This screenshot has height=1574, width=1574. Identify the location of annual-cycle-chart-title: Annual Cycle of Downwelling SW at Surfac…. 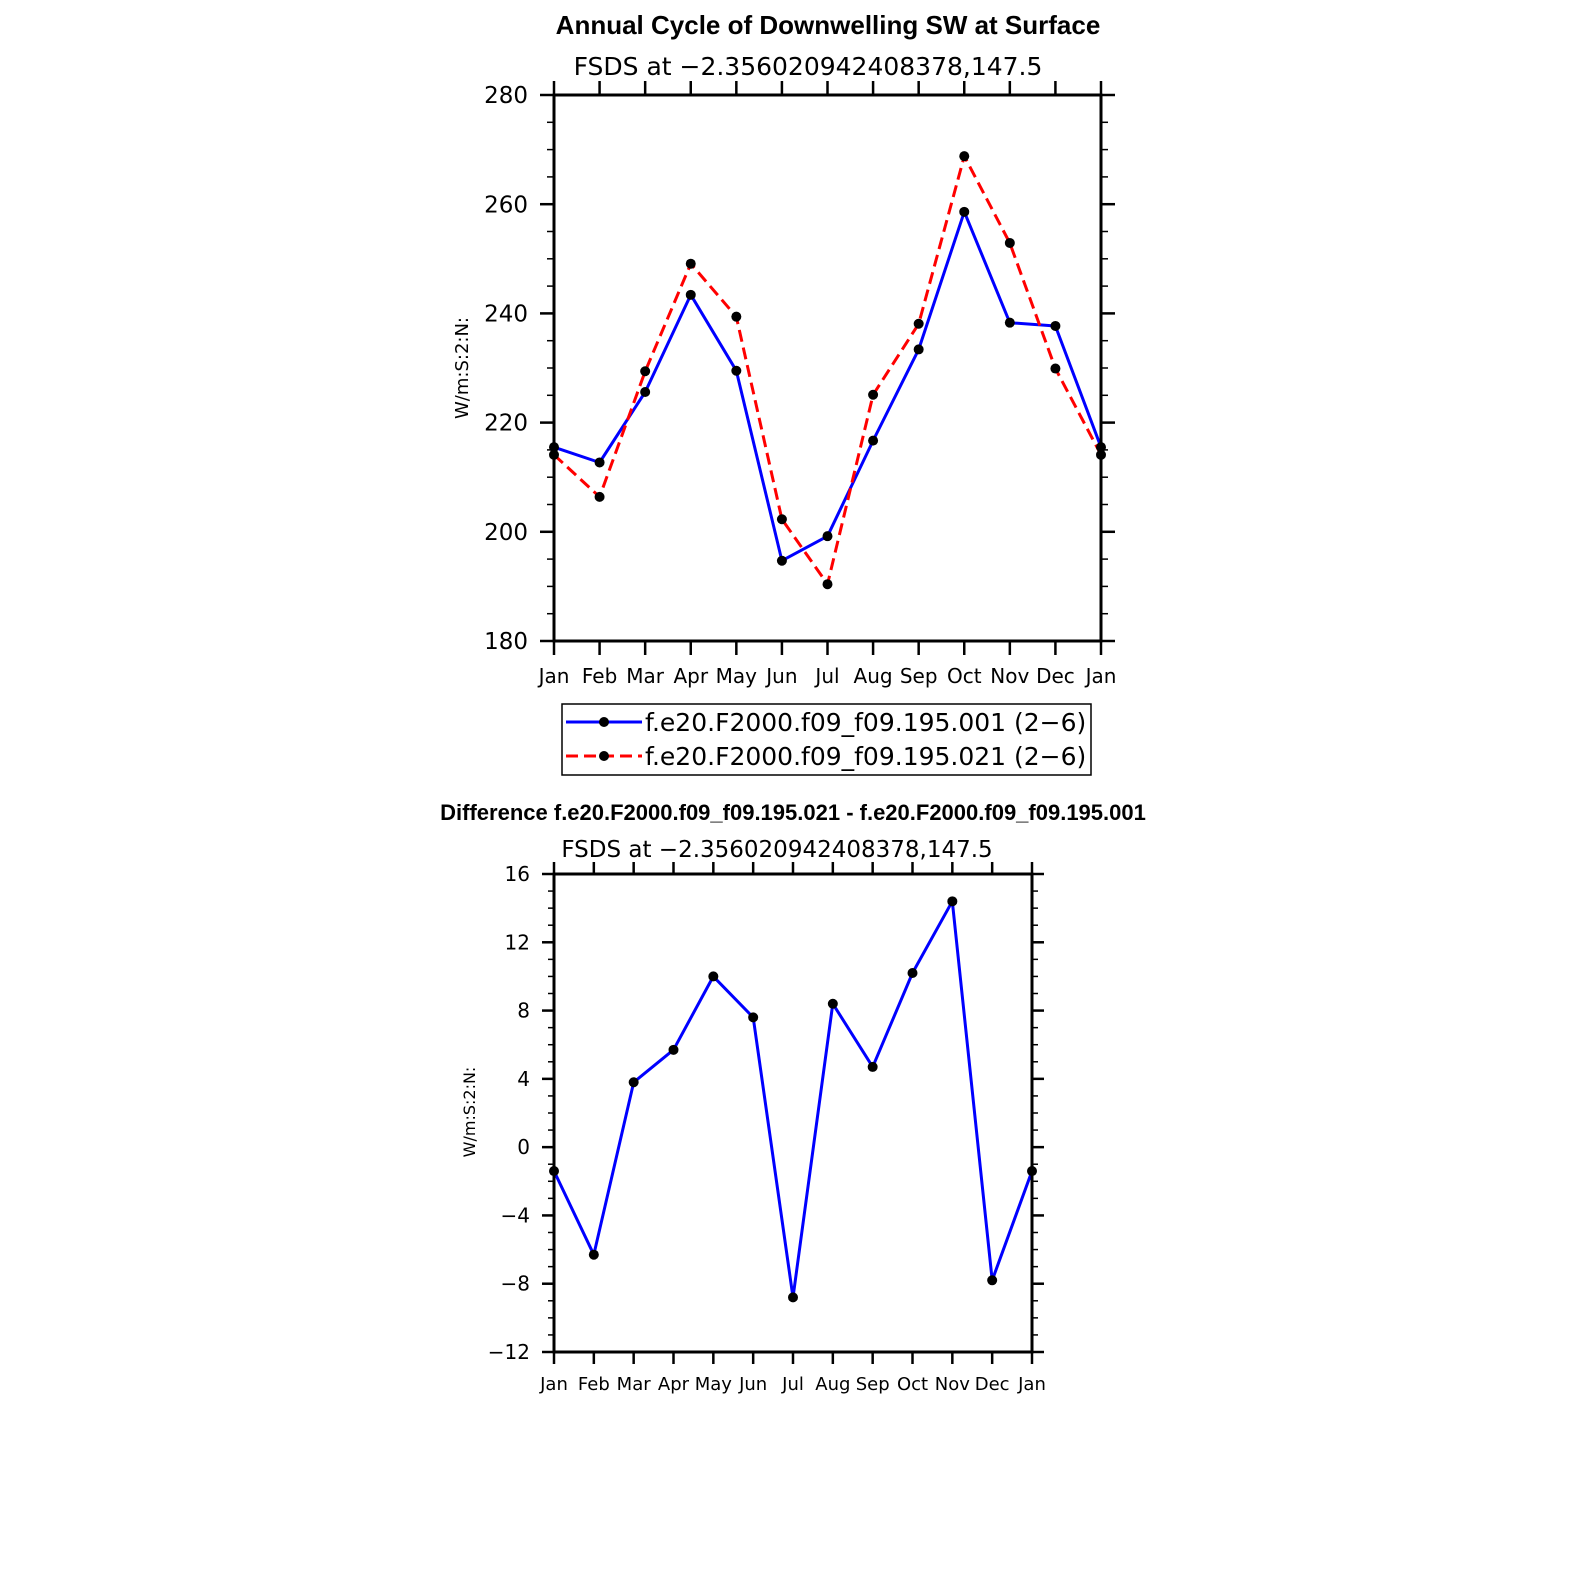
(828, 25).